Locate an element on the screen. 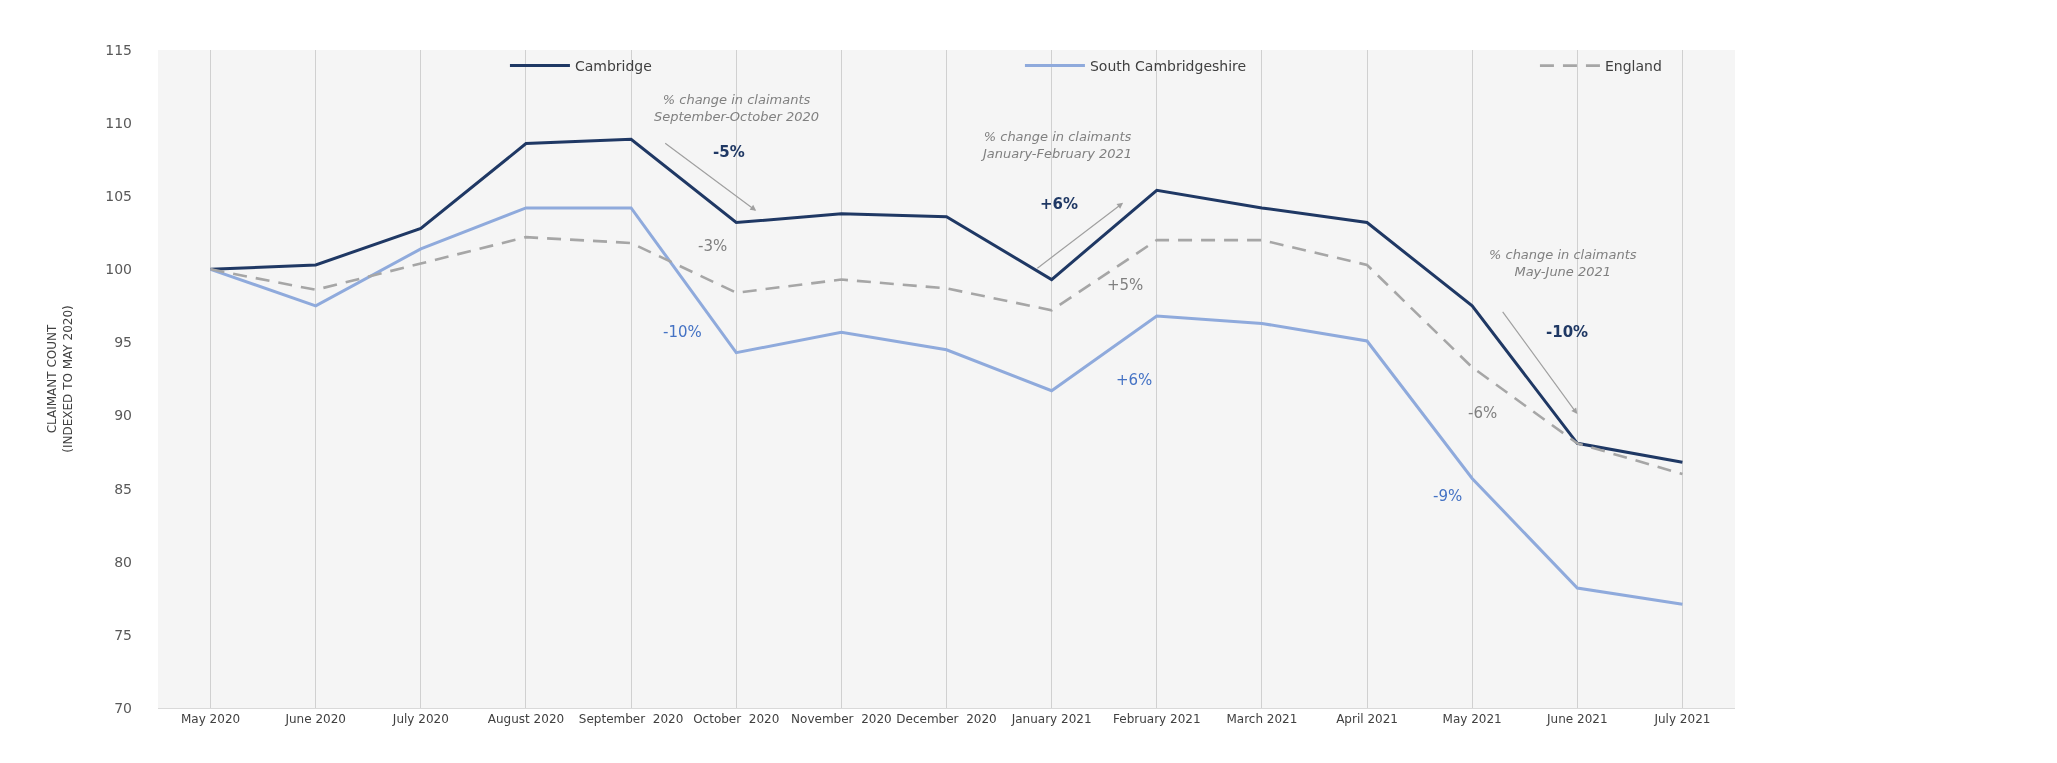 This screenshot has height=763, width=2057. x-tick-label: February 2021 is located at coordinates (1157, 719).